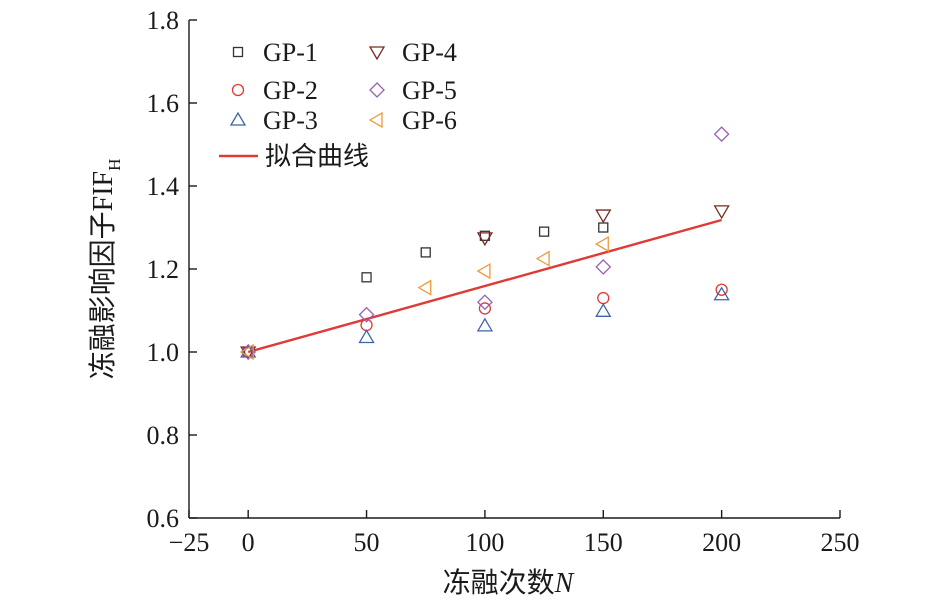 This screenshot has height=606, width=945. I want to click on legend-item-gp-1: GP-1, so click(275, 52).